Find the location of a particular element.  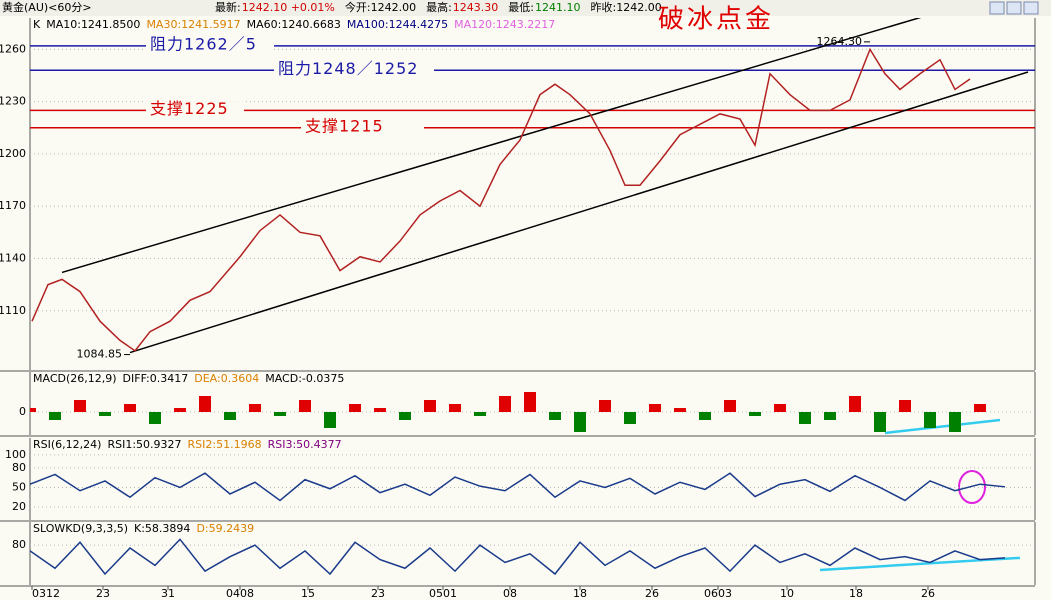

y-tick-label: 1230 is located at coordinates (13, 101).